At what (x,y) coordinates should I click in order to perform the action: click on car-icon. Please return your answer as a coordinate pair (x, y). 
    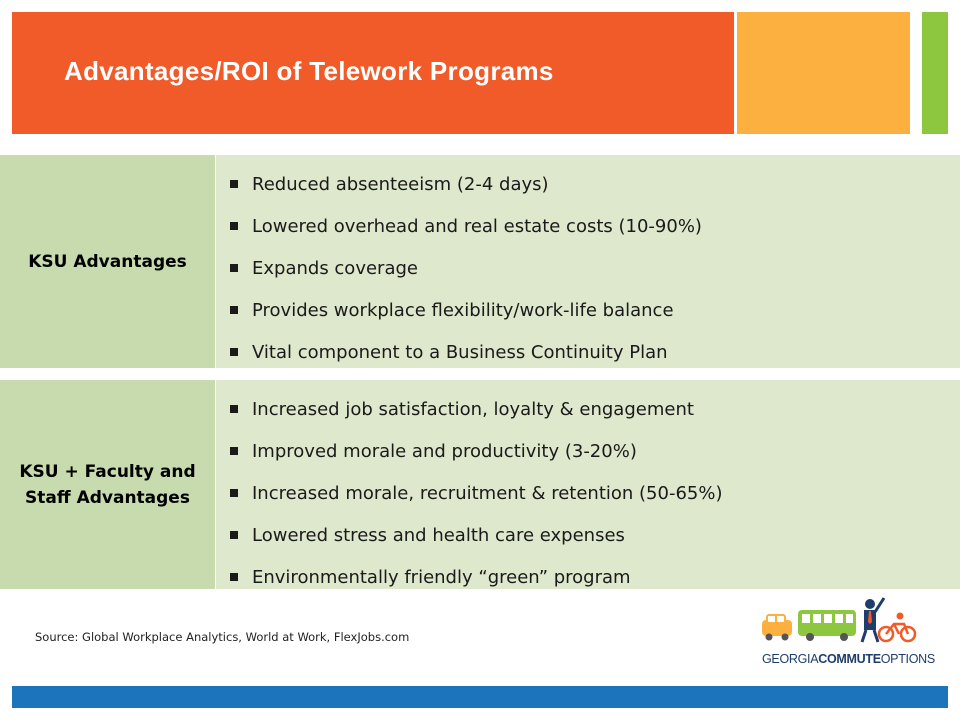
    Looking at the image, I should click on (777, 627).